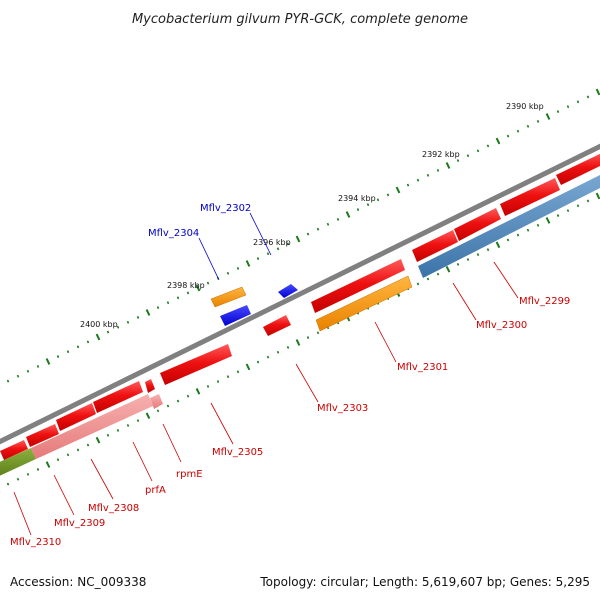 Image resolution: width=600 pixels, height=600 pixels. I want to click on cds-rpme, so click(150, 386).